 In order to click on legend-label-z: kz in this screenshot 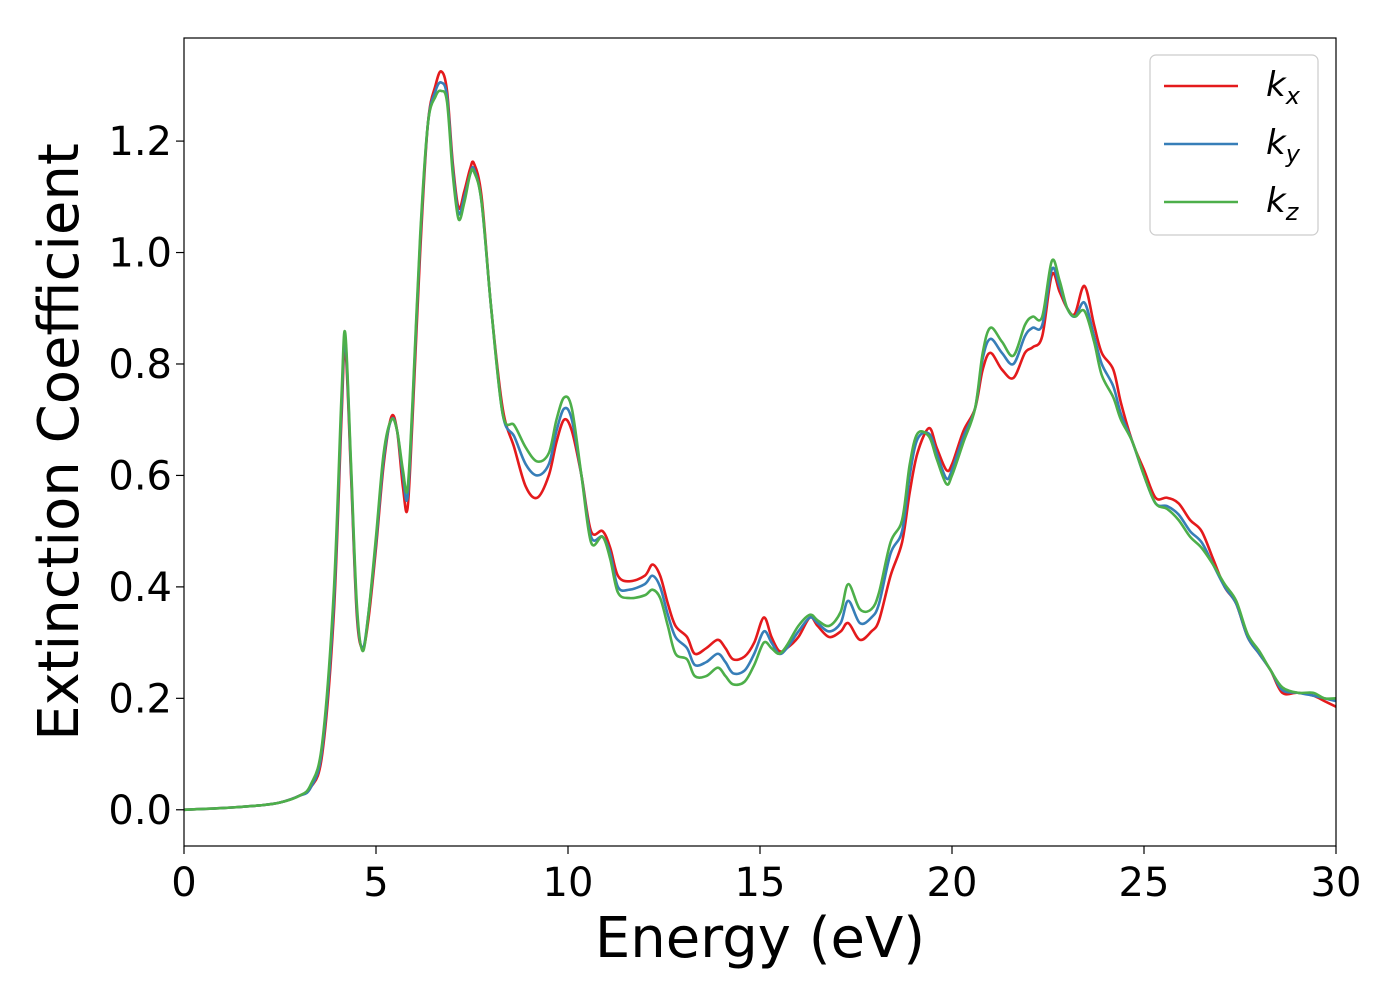, I will do `click(1283, 203)`.